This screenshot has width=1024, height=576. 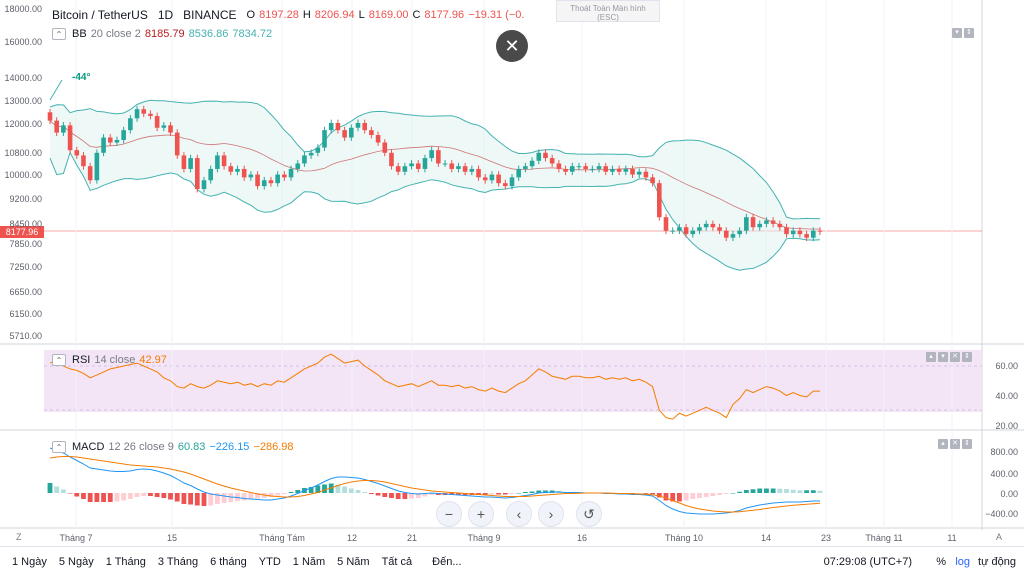 I want to click on bb-name: BB, so click(x=79, y=34).